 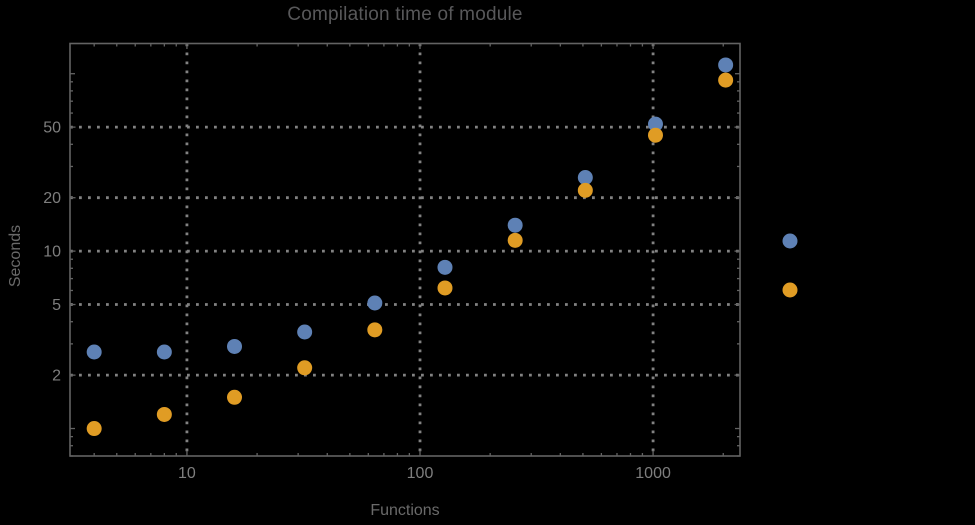 What do you see at coordinates (187, 473) in the screenshot?
I see `x-tick-label: 10` at bounding box center [187, 473].